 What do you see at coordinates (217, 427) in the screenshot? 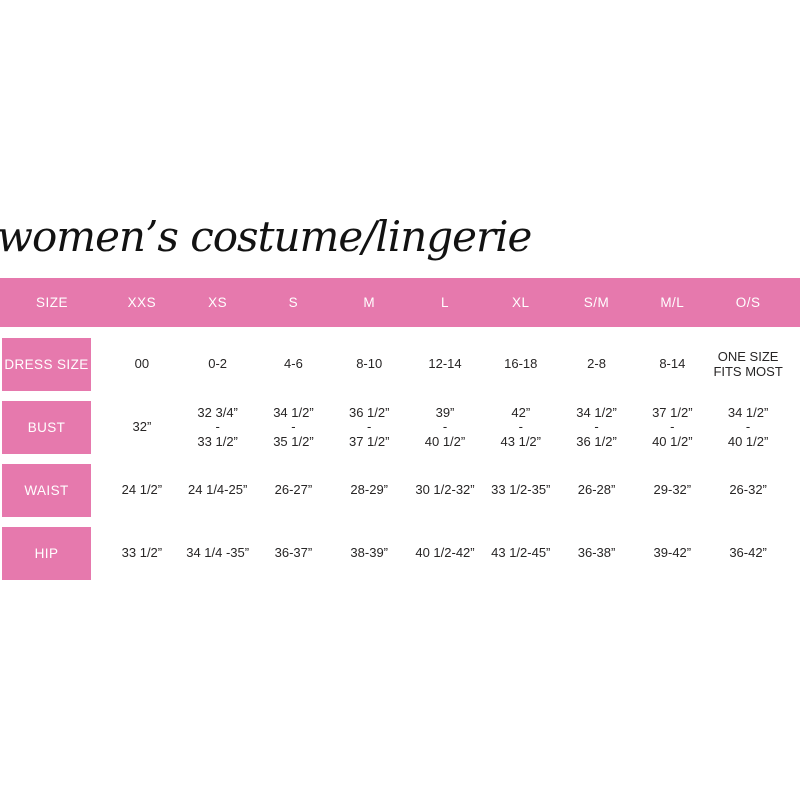
I see `table-cell: 32 3/4” - 33 1/2”` at bounding box center [217, 427].